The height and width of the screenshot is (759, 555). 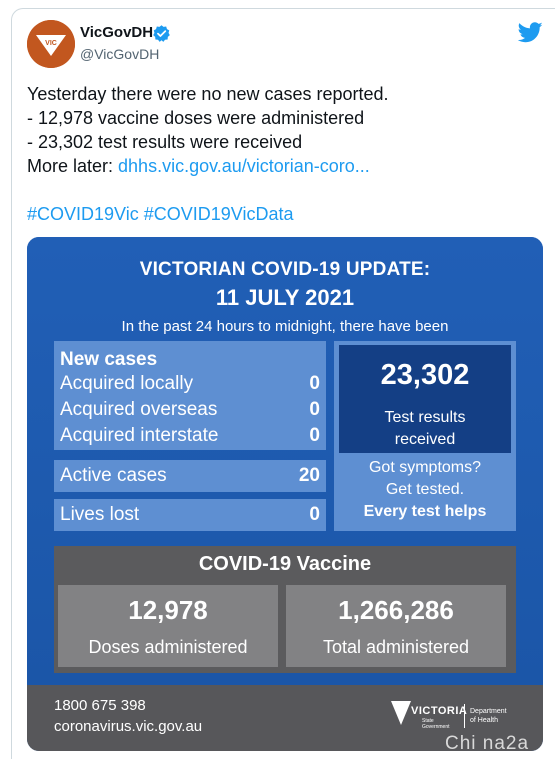 What do you see at coordinates (117, 32) in the screenshot?
I see `display-name: VicGovDH` at bounding box center [117, 32].